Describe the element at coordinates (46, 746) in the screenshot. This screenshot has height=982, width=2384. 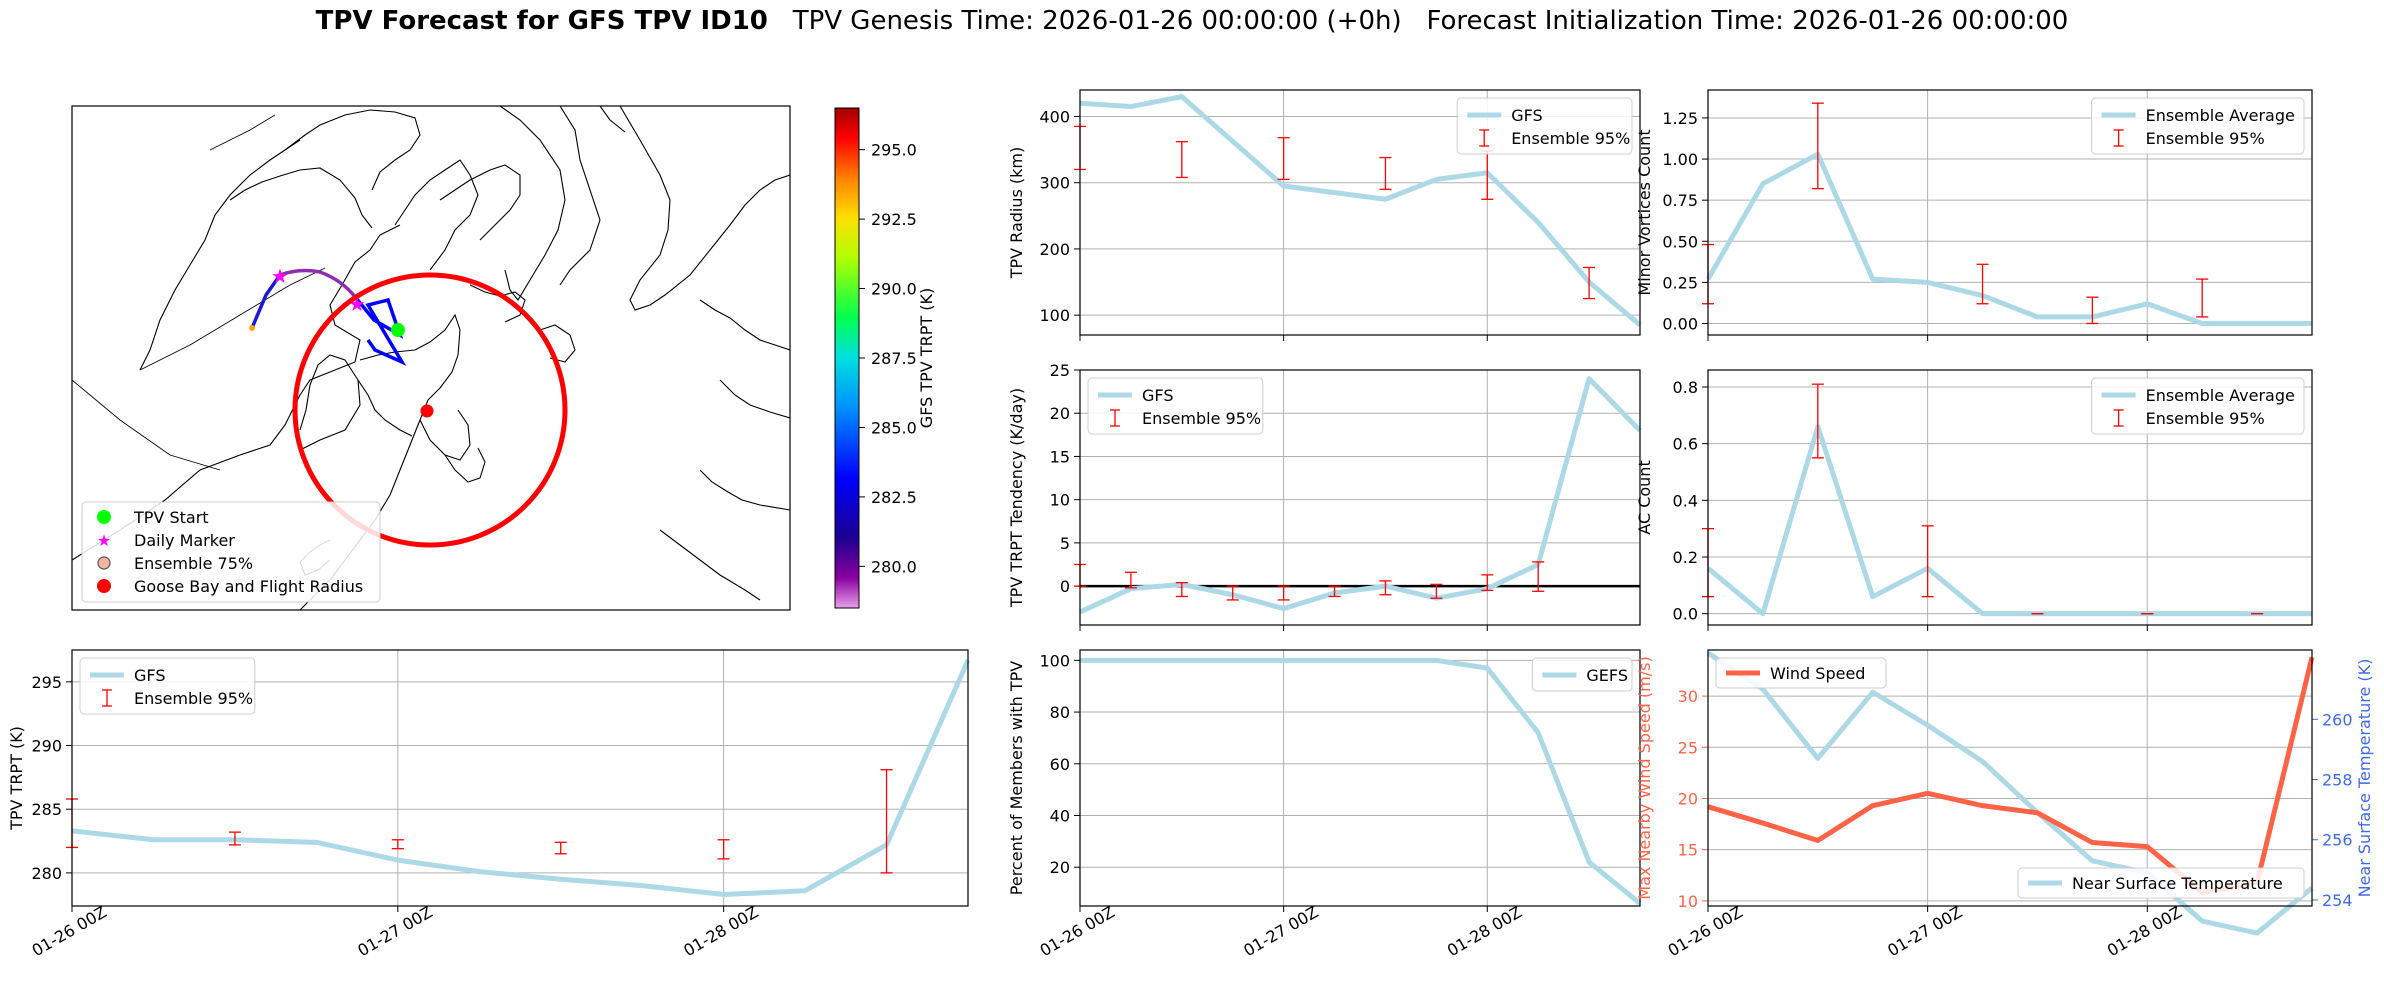
I see `y-tick-label: 290` at that location.